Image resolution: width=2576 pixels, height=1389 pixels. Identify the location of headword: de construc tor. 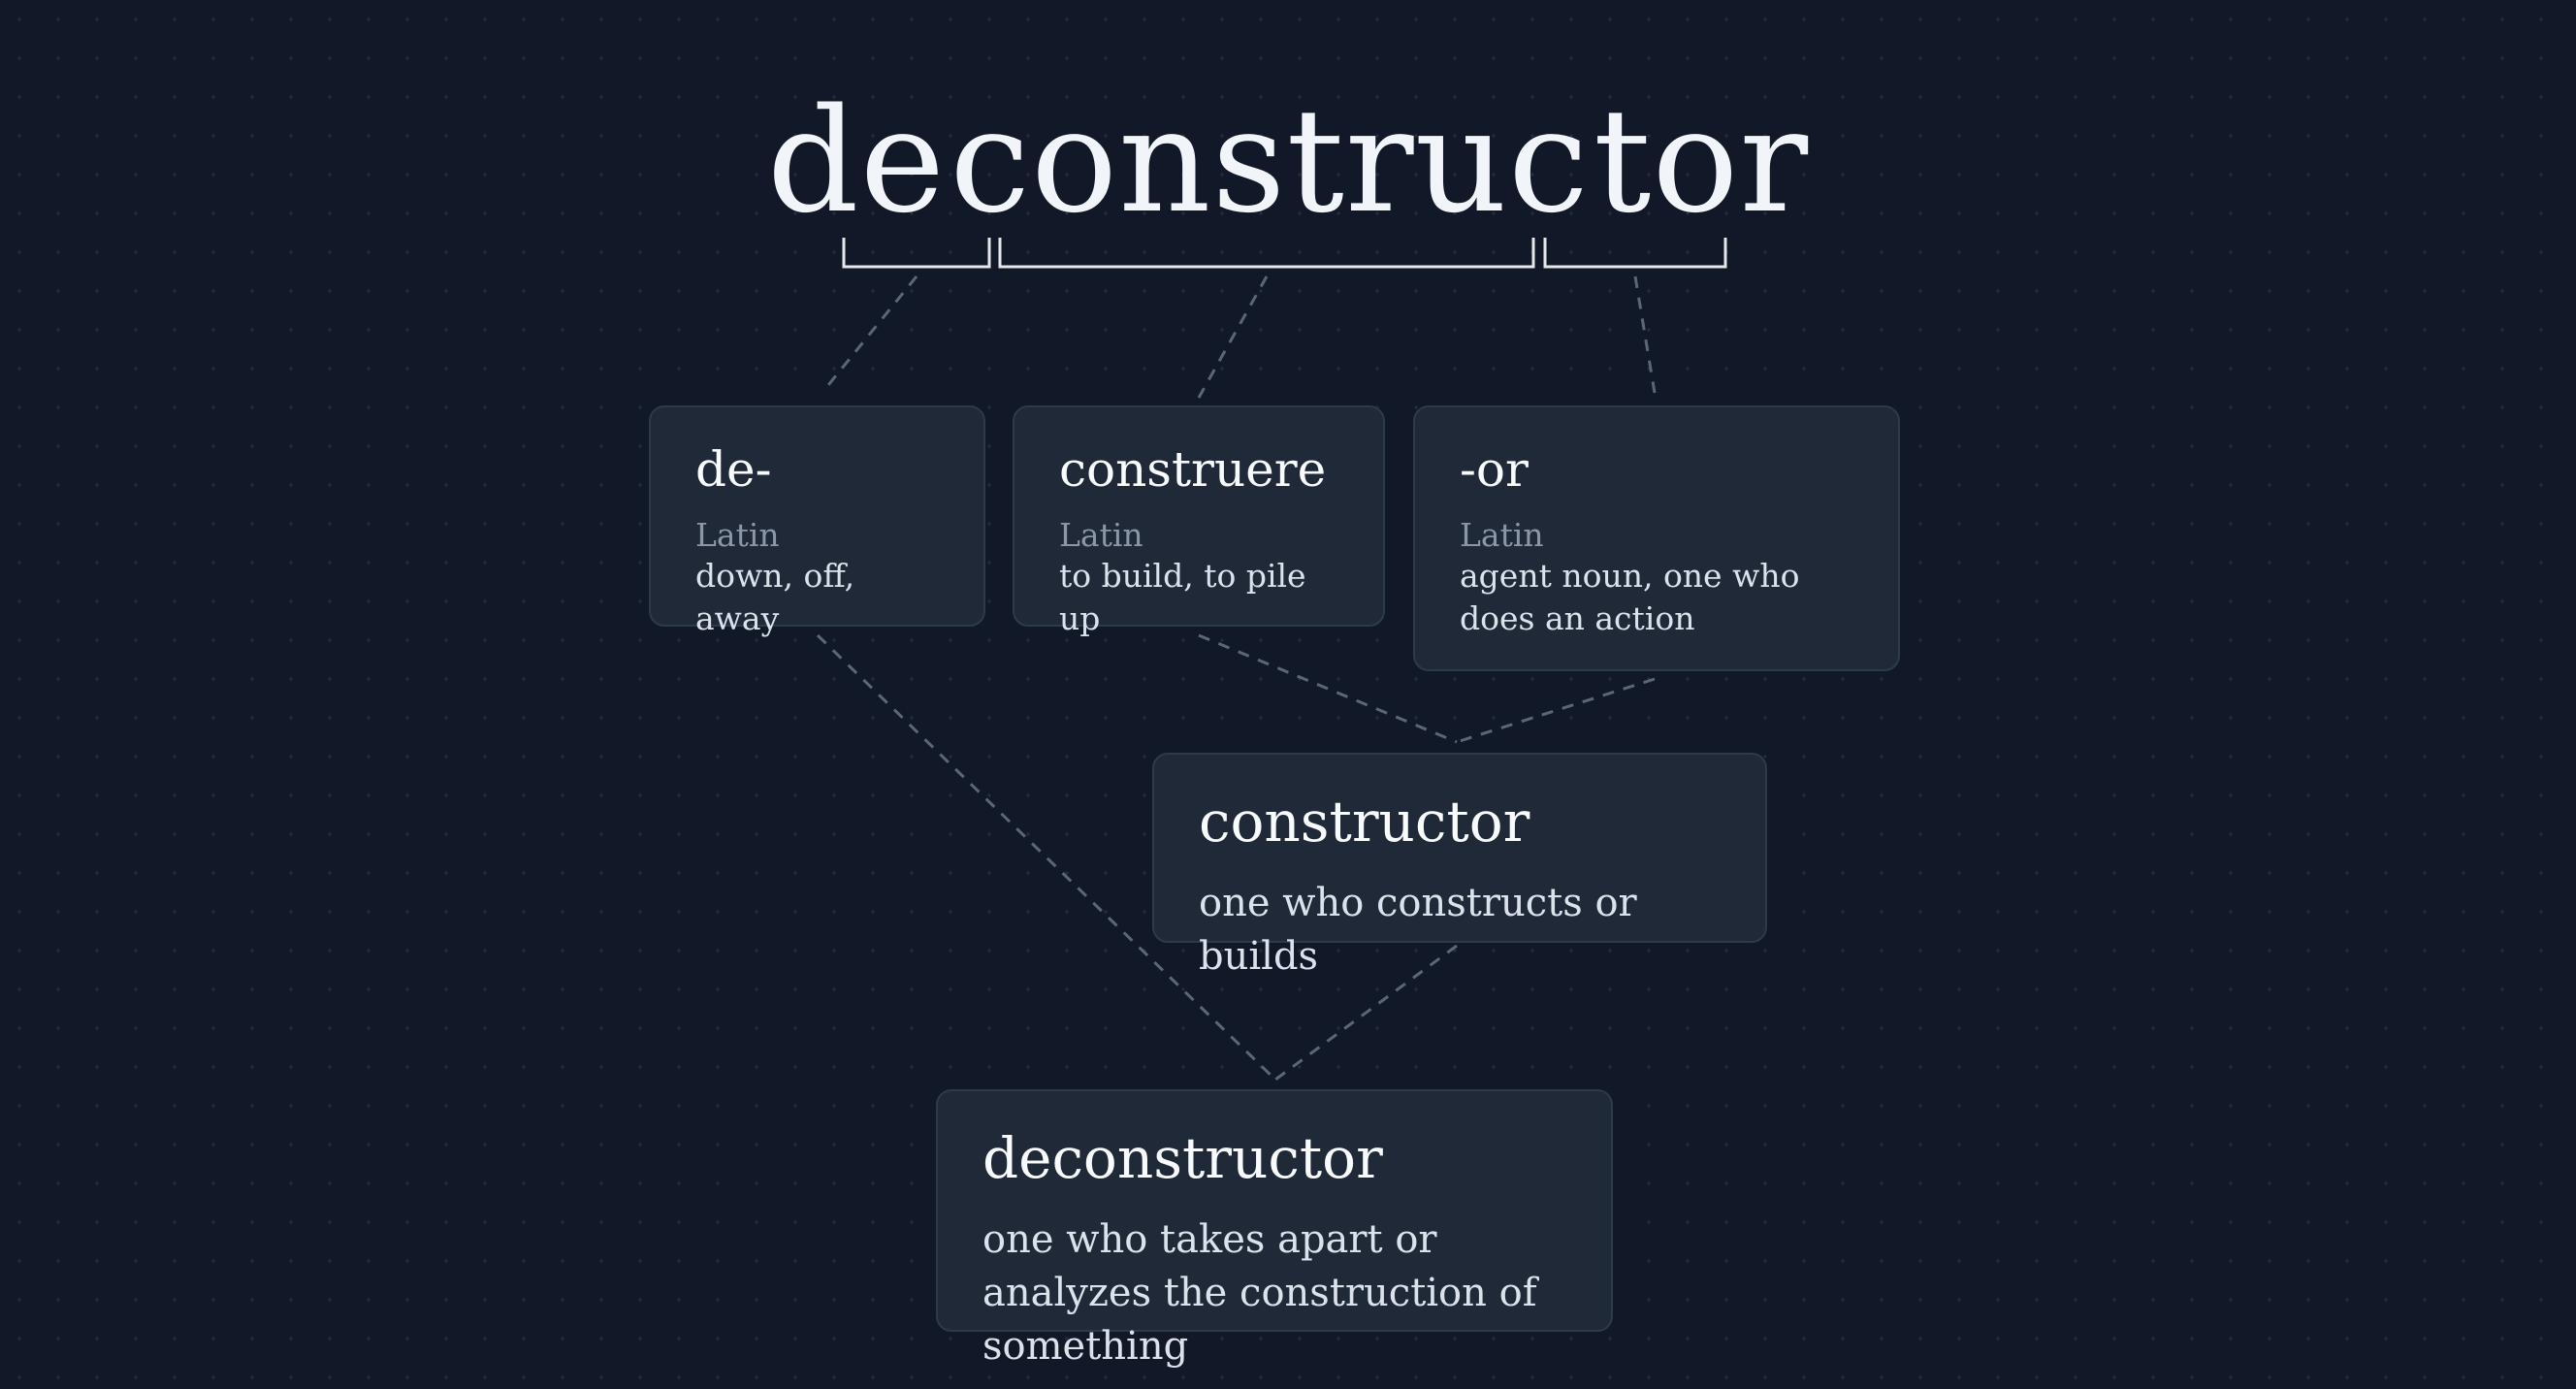
(1288, 161).